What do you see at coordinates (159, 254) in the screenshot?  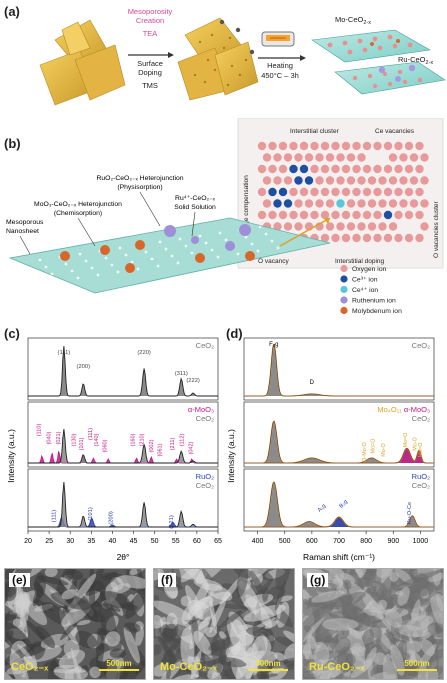 I see `nanosheet-dots` at bounding box center [159, 254].